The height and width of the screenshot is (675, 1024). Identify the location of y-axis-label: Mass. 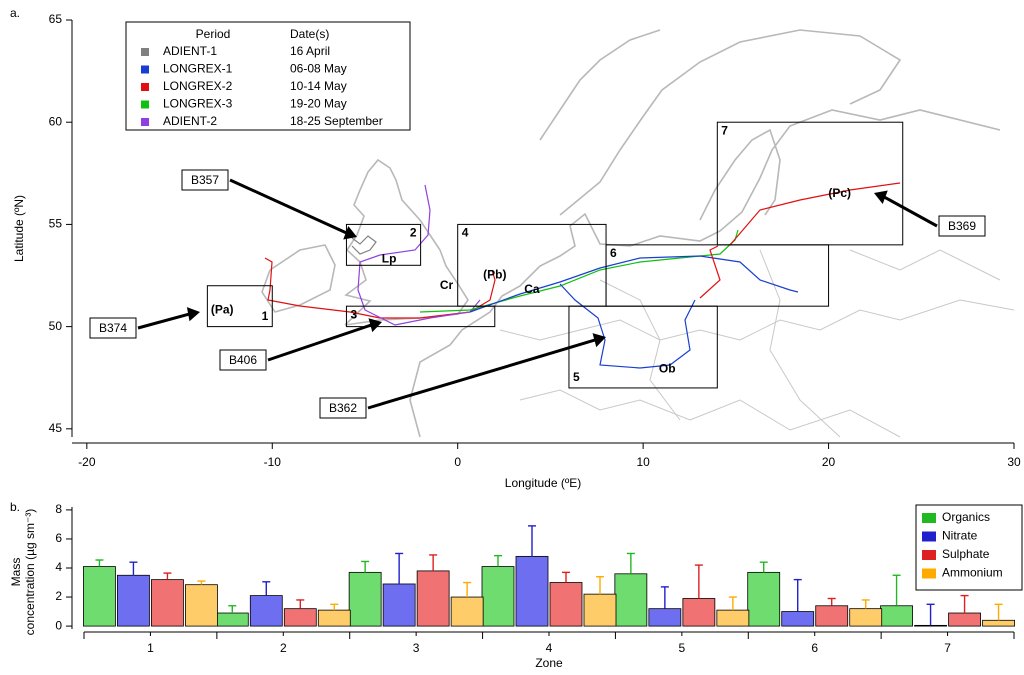
(16, 572).